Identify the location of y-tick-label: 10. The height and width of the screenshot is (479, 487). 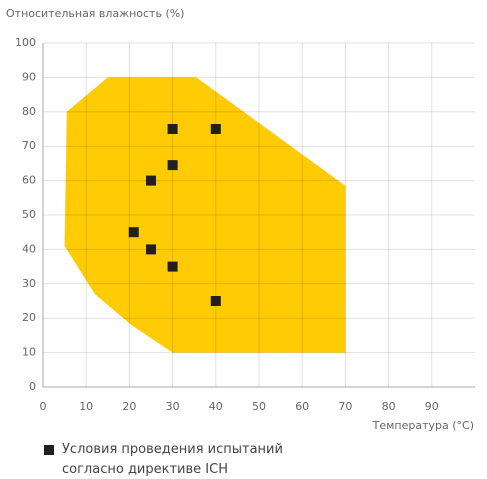
(29, 352).